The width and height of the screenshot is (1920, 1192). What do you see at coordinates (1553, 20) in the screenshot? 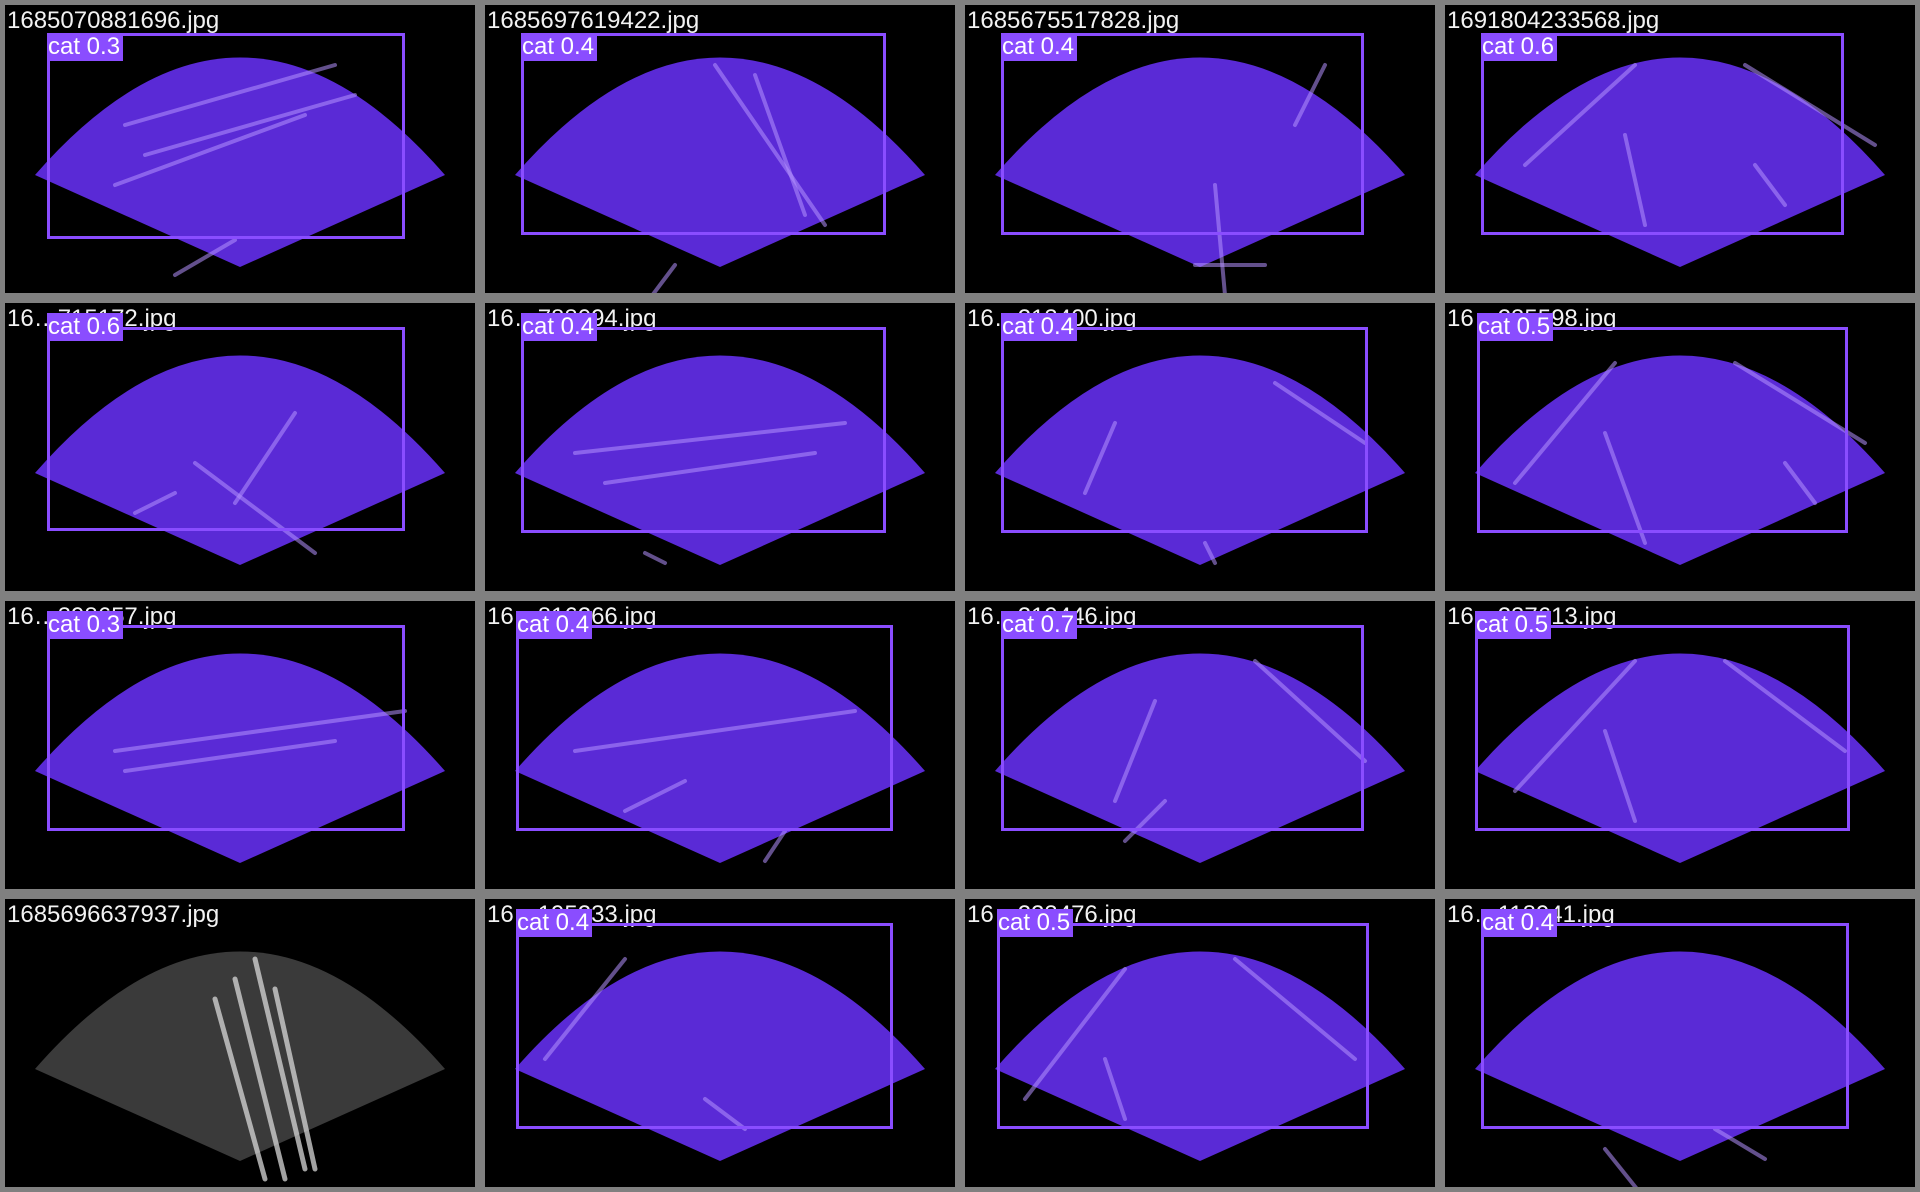
I see `image-filename: 1691804233568.jpg` at bounding box center [1553, 20].